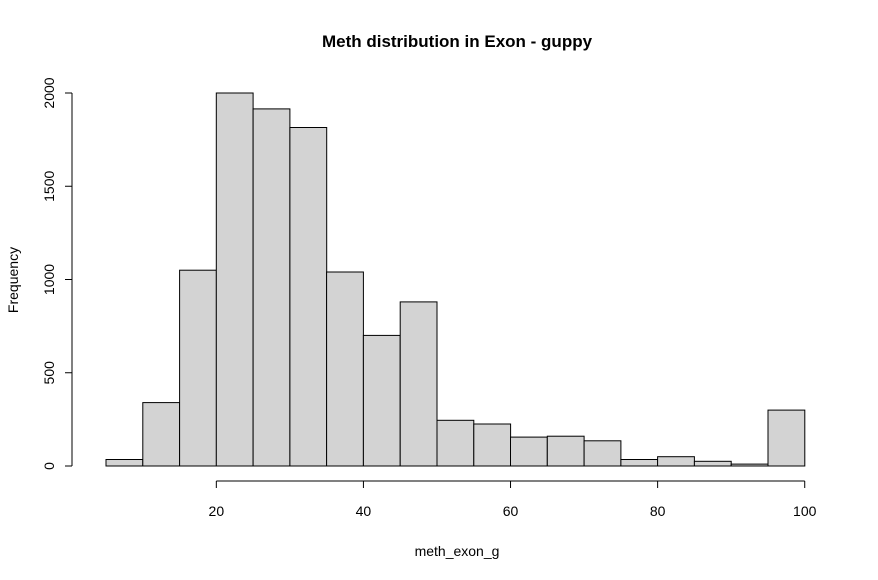  What do you see at coordinates (49, 279) in the screenshot?
I see `y-tick-label: 1000` at bounding box center [49, 279].